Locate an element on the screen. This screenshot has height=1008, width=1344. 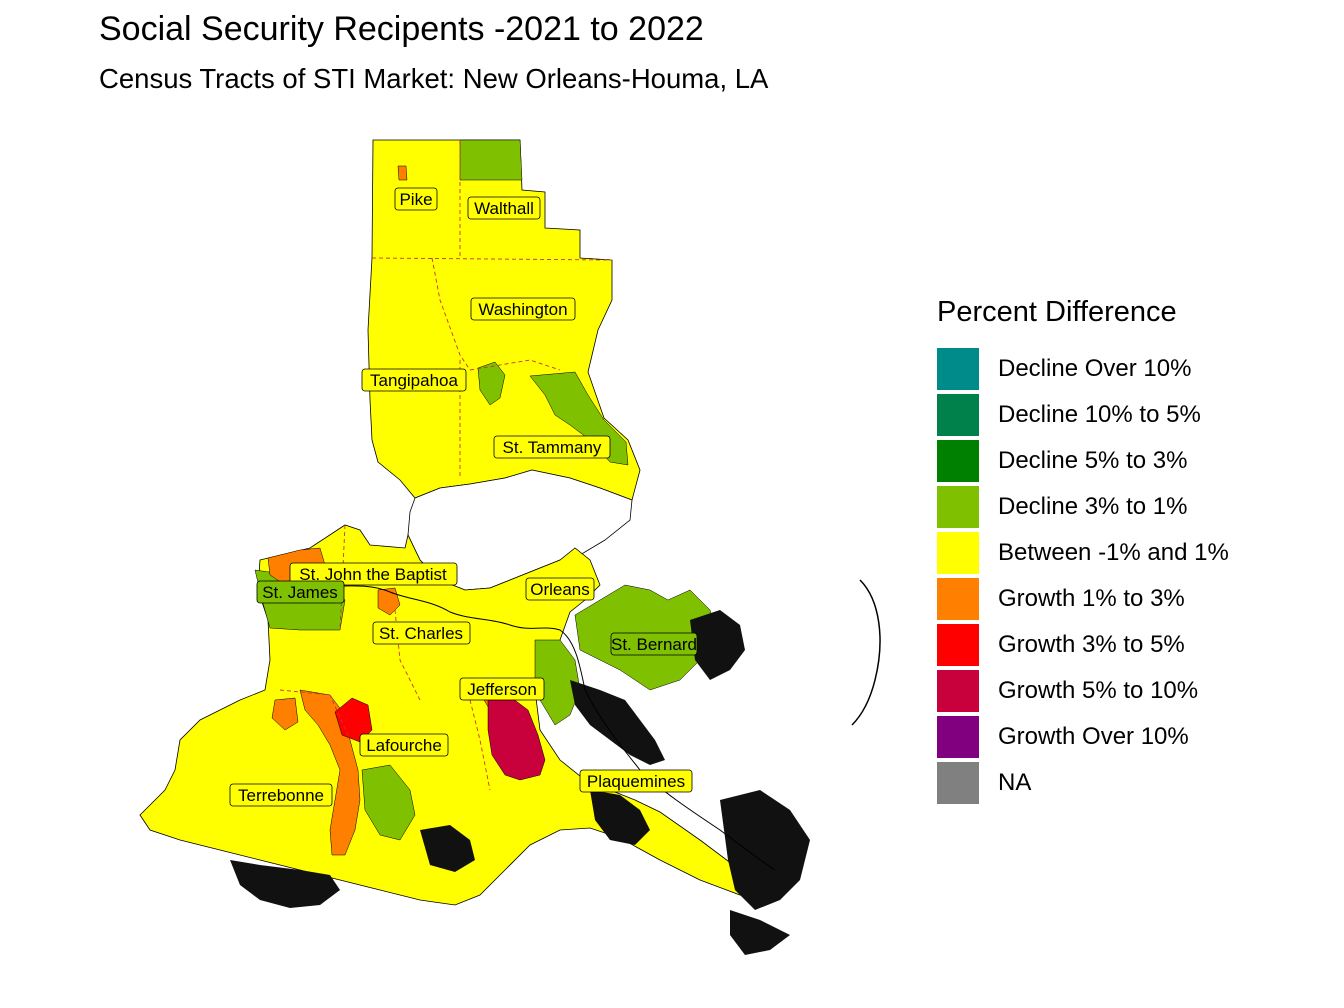
legend-item: Decline Over 10% is located at coordinates (1127, 369).